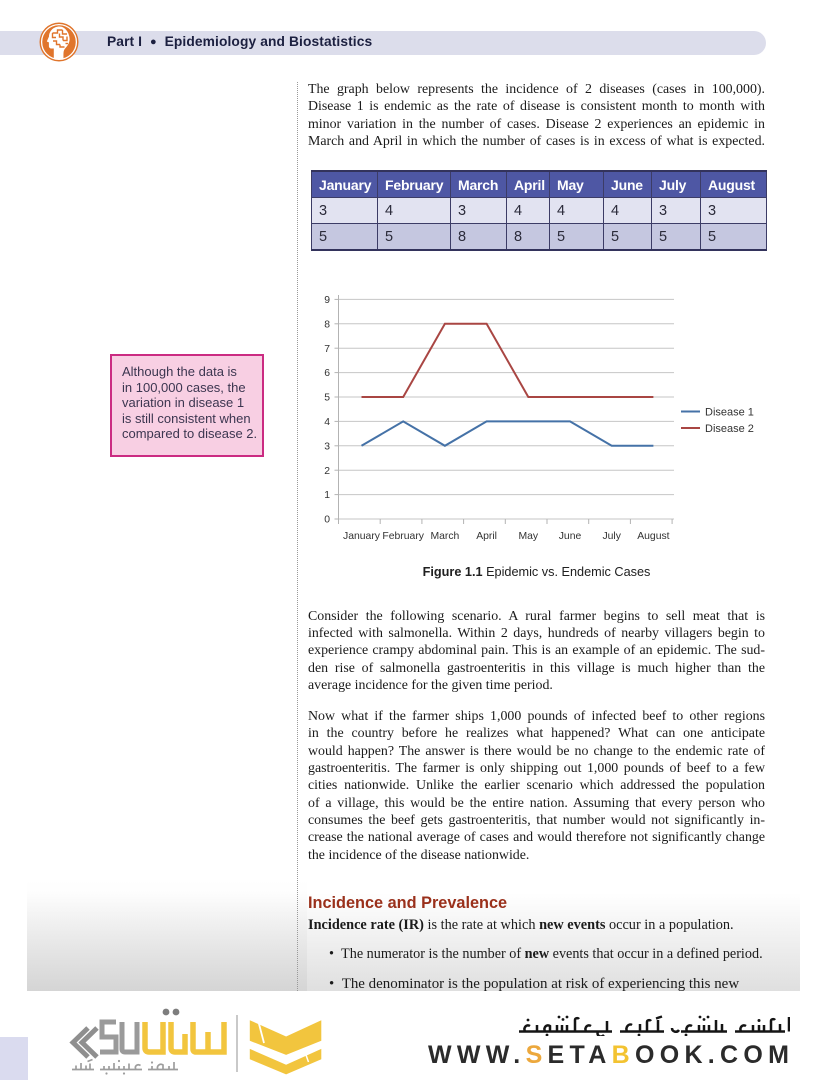 This screenshot has height=1085, width=830. Describe the element at coordinates (327, 495) in the screenshot. I see `svg-text: 1` at that location.